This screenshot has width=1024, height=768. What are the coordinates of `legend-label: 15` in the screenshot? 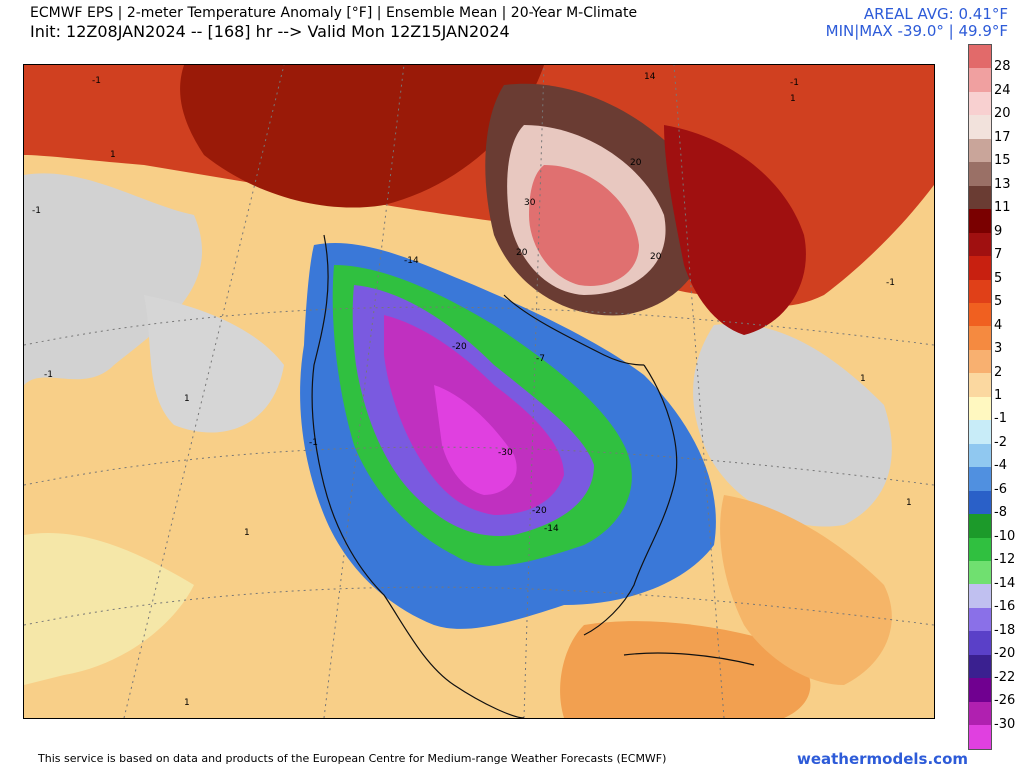 It's located at (1002, 161).